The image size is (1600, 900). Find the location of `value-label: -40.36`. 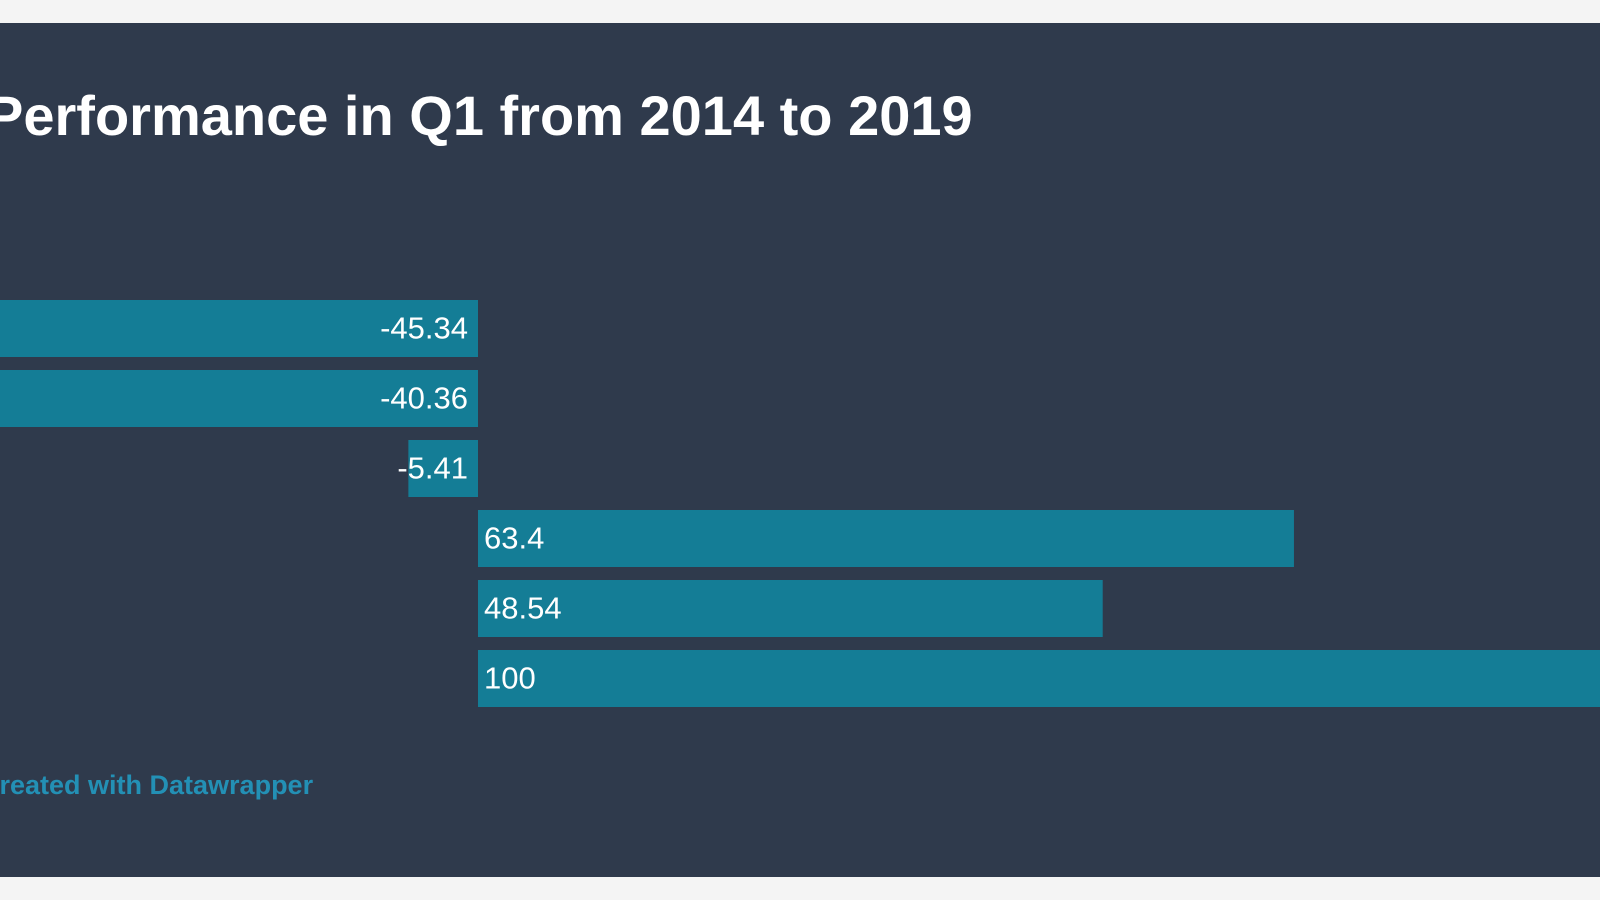

value-label: -40.36 is located at coordinates (424, 398).